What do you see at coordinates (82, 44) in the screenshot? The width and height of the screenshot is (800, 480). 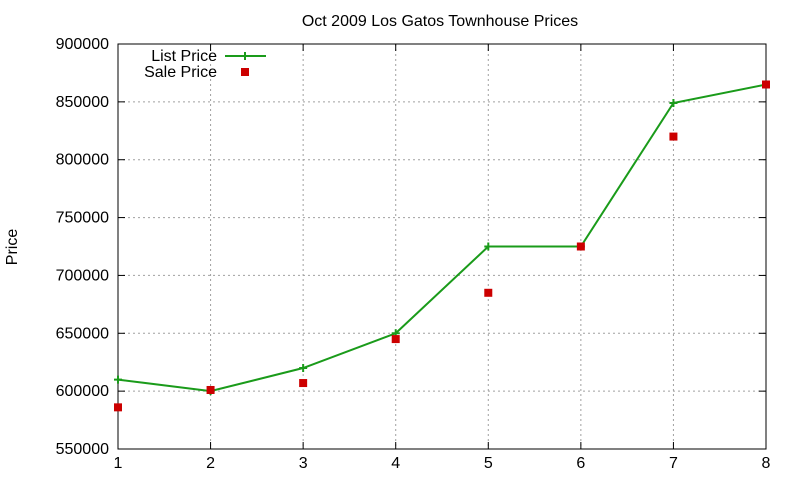 I see `y-tick-label: 900000` at bounding box center [82, 44].